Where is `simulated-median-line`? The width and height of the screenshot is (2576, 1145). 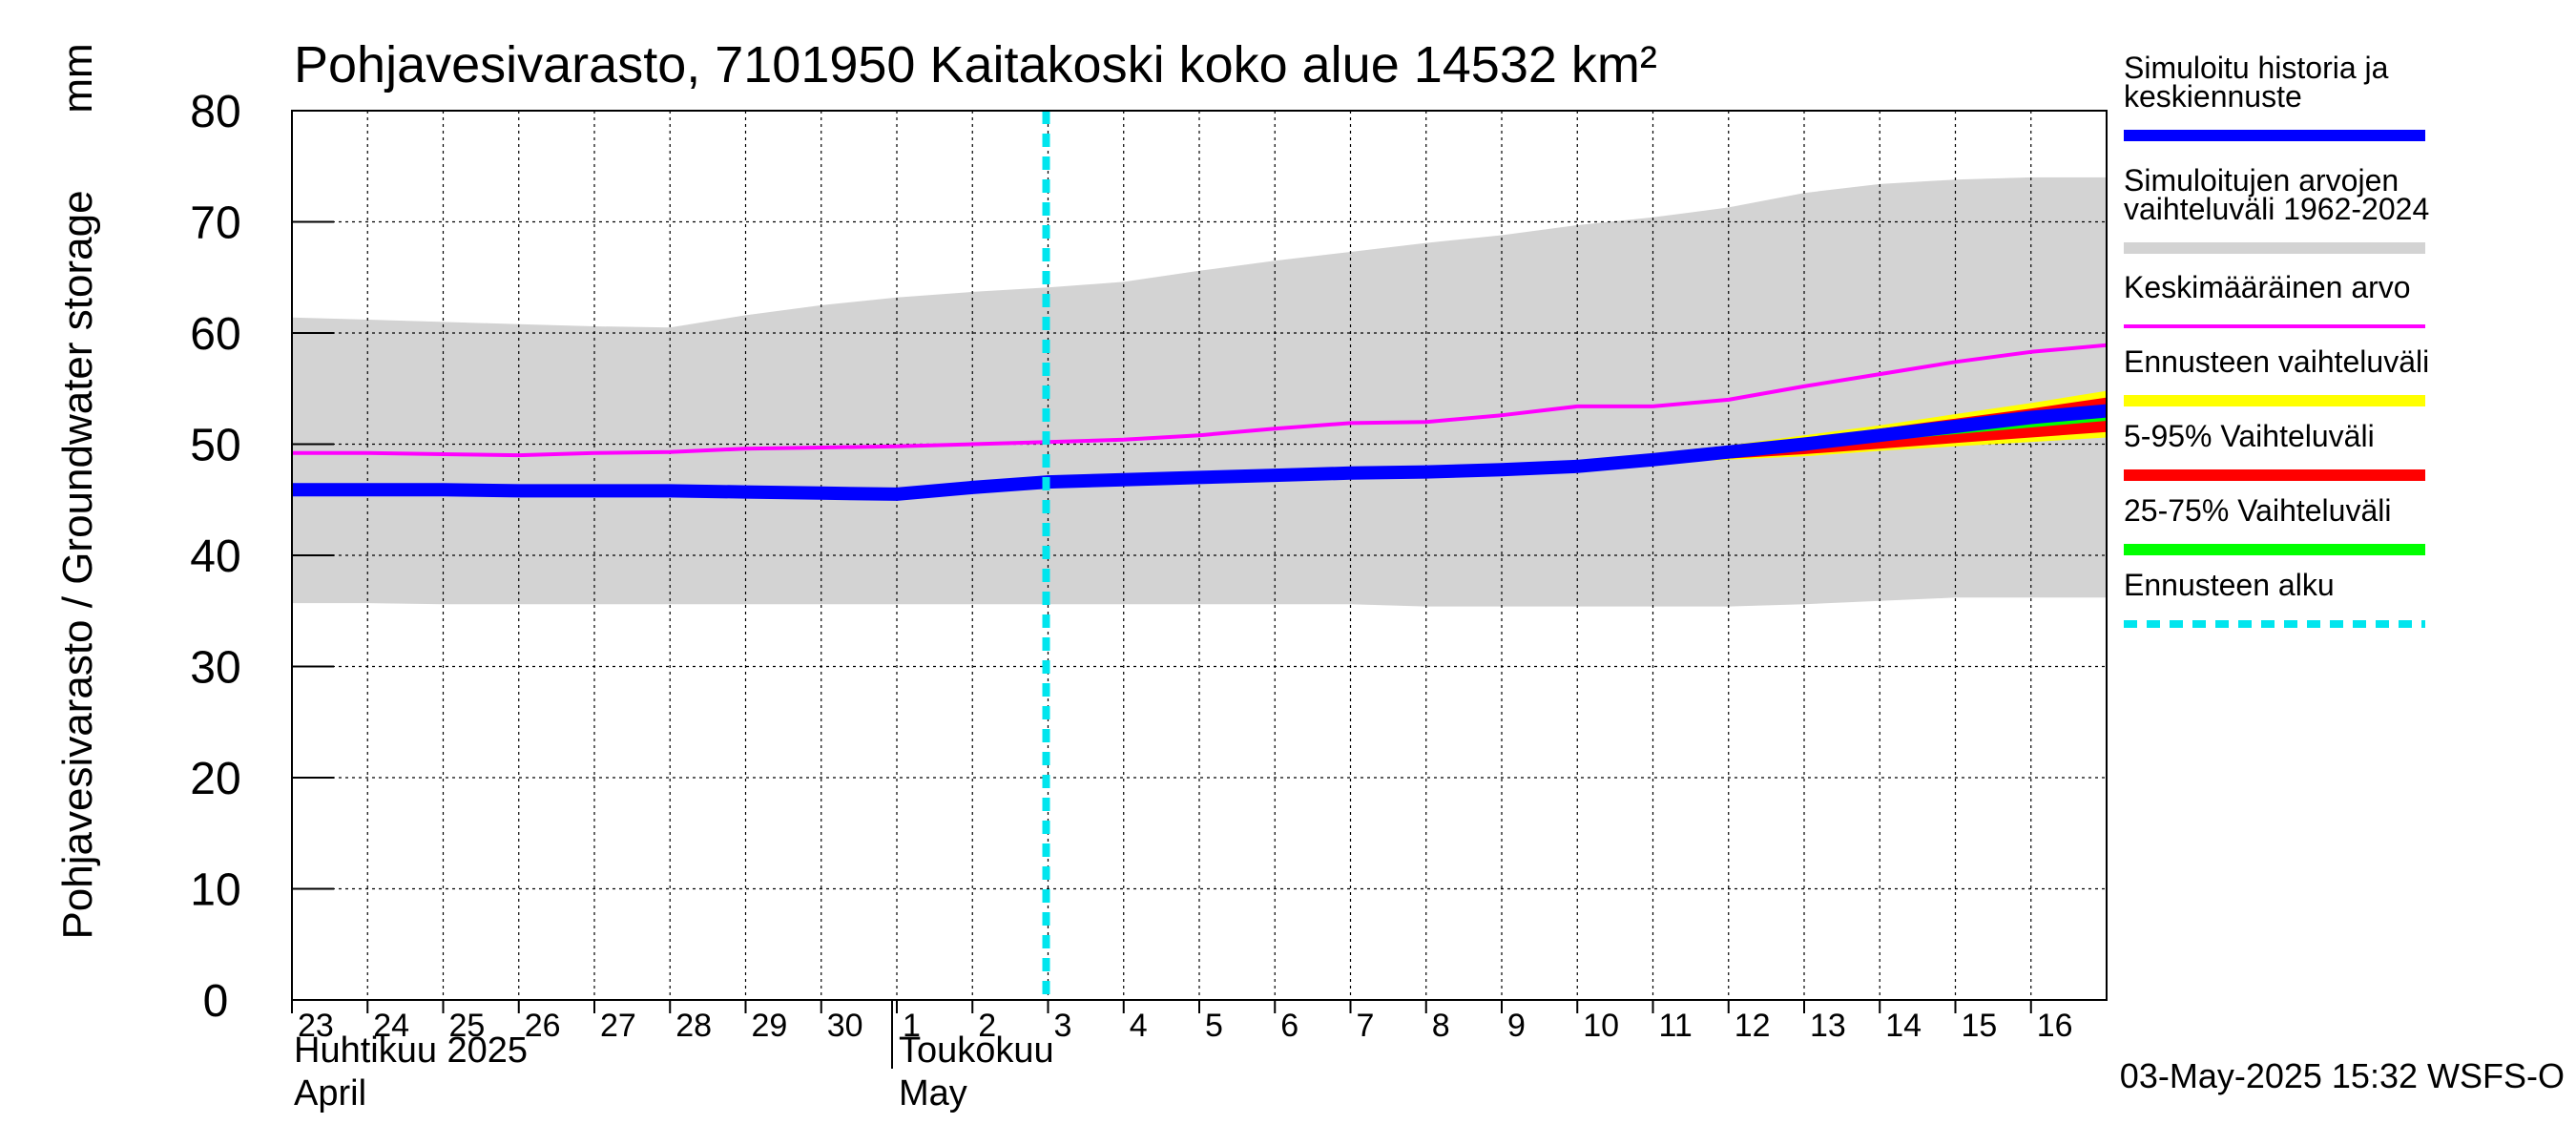 simulated-median-line is located at coordinates (1199, 453).